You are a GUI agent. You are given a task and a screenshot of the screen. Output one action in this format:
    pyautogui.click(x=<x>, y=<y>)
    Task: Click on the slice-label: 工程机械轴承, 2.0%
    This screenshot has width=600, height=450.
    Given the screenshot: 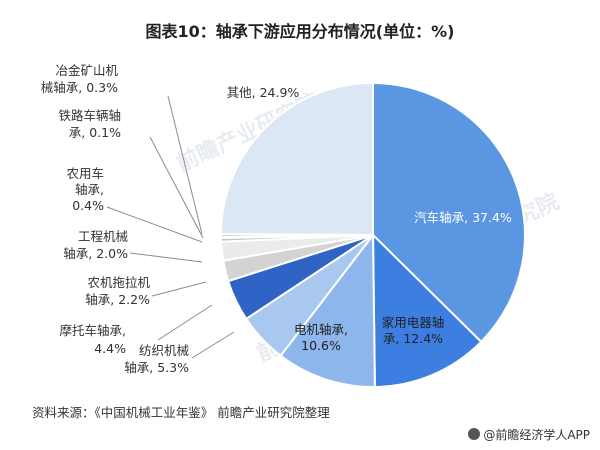 What is the action you would take?
    pyautogui.click(x=95, y=245)
    